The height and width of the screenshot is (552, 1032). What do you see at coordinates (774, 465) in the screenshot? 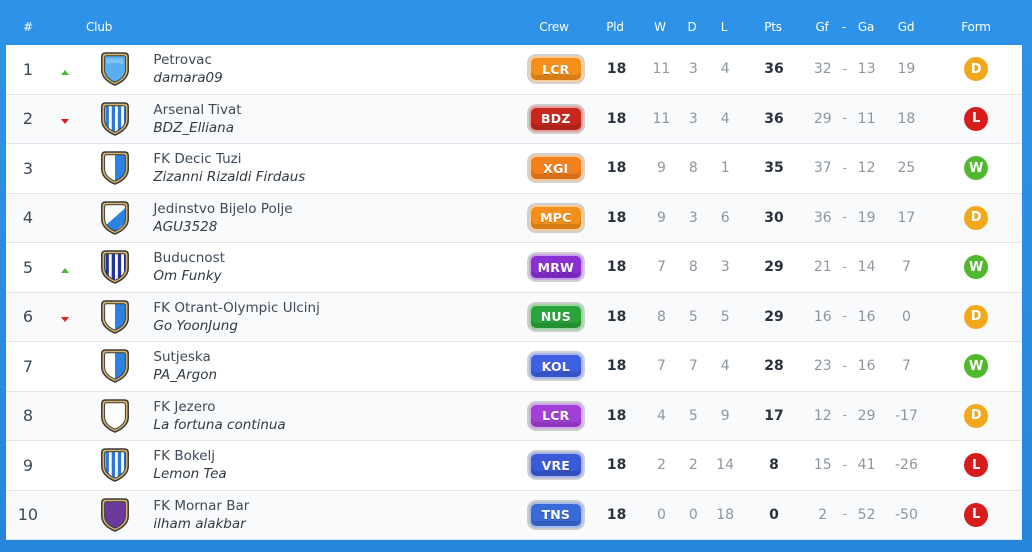
I see `points: 8` at bounding box center [774, 465].